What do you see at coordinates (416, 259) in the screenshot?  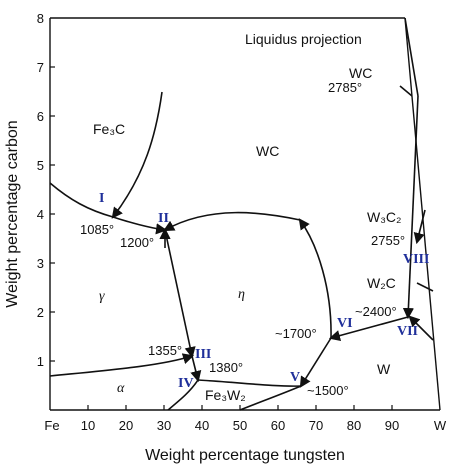 I see `point-VIII: VIII` at bounding box center [416, 259].